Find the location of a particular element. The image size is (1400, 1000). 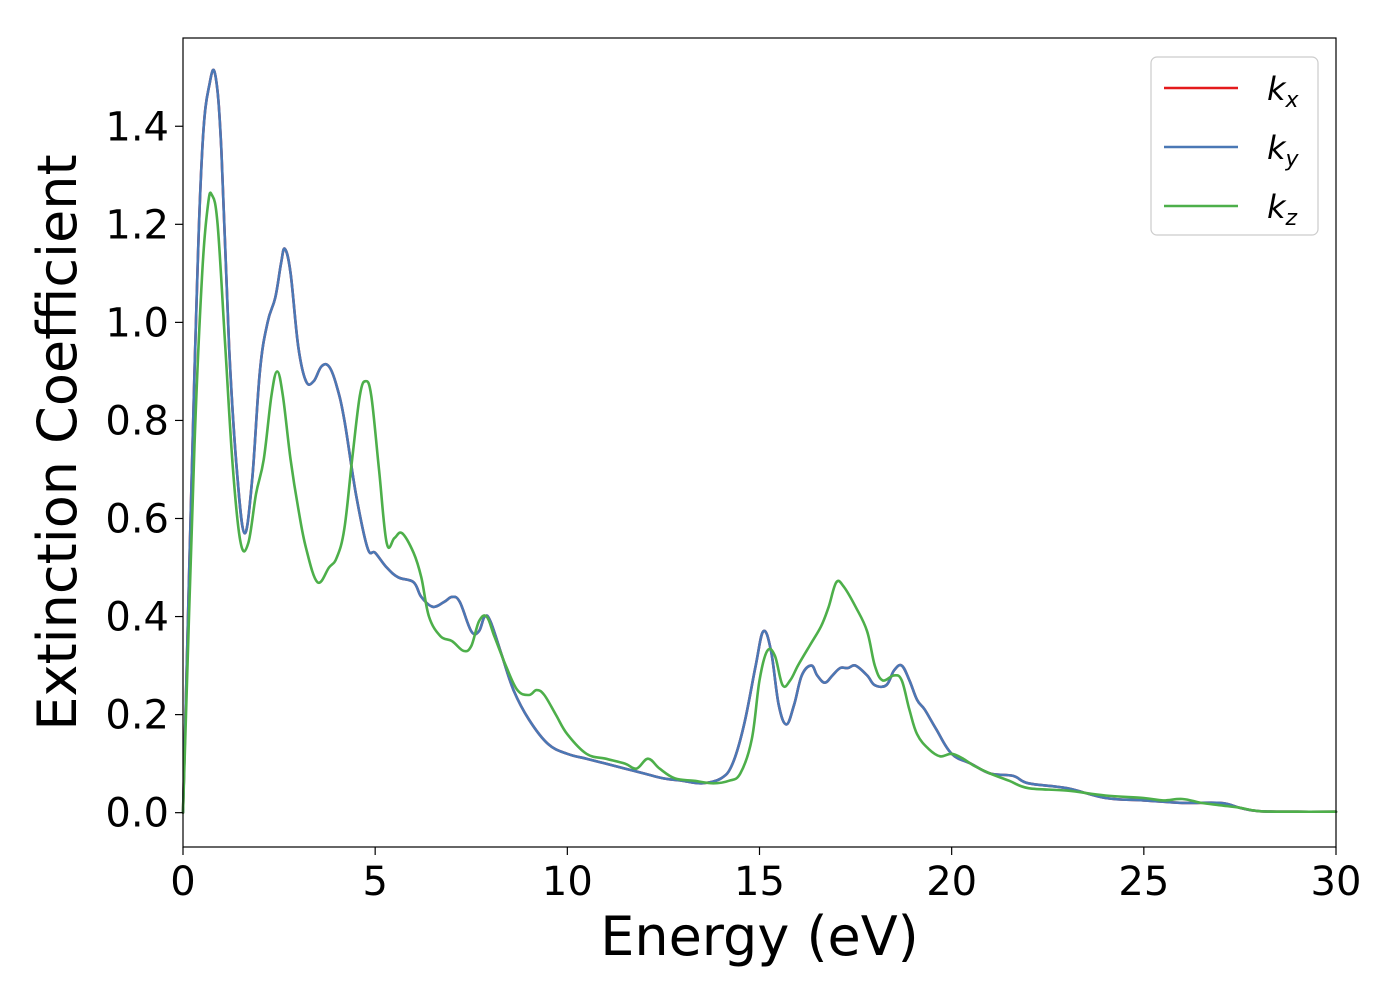

y-tick-label: 1.2 is located at coordinates (137, 225).